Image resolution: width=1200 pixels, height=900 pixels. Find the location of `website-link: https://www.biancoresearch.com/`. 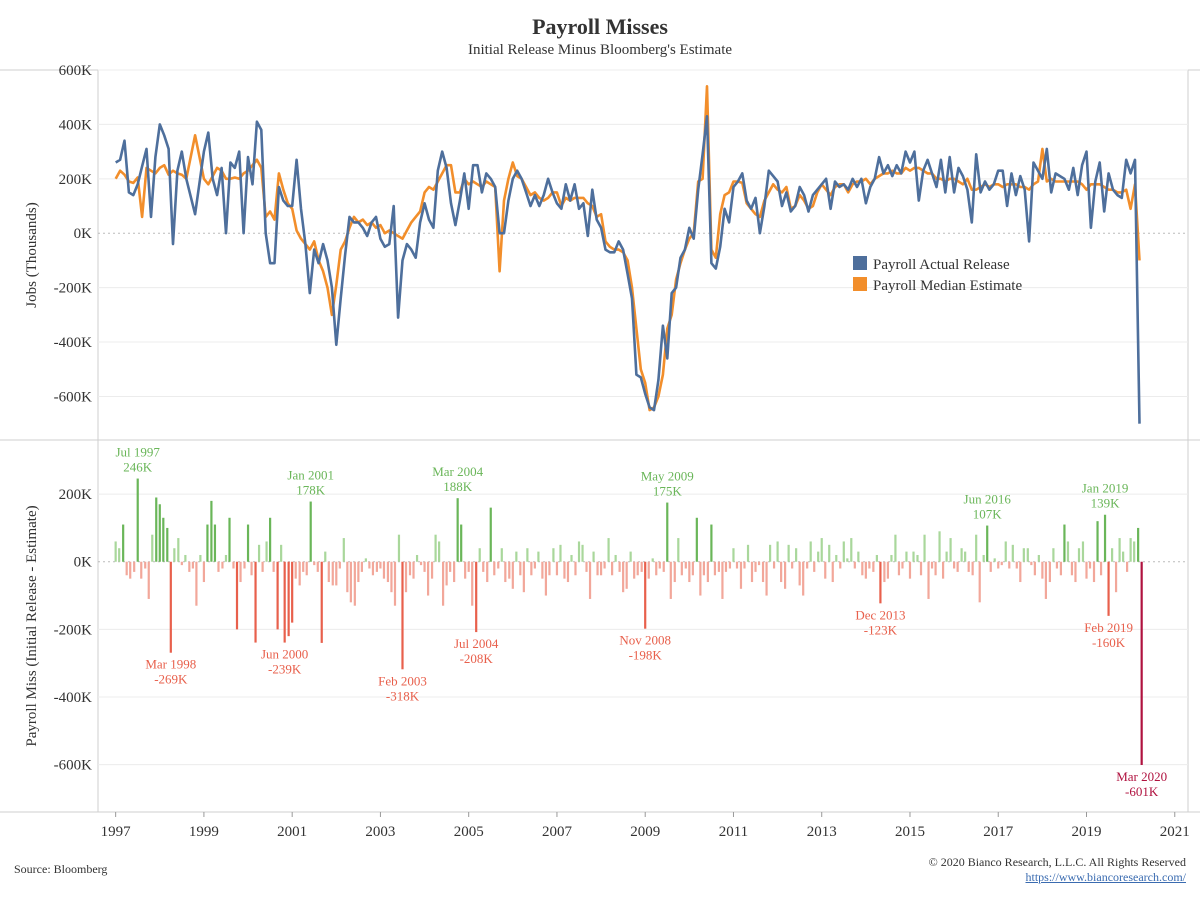

website-link: https://www.biancoresearch.com/ is located at coordinates (1105, 877).